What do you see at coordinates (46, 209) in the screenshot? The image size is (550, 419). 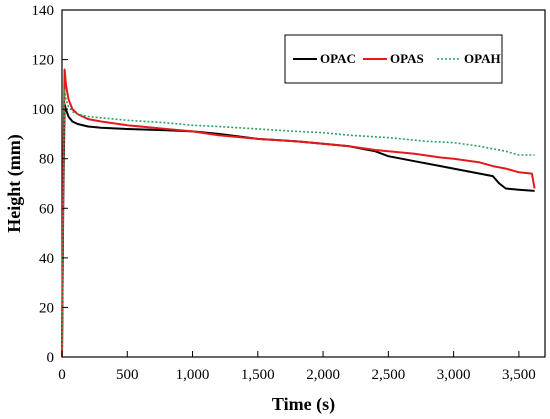 I see `y-tick-label: 60` at bounding box center [46, 209].